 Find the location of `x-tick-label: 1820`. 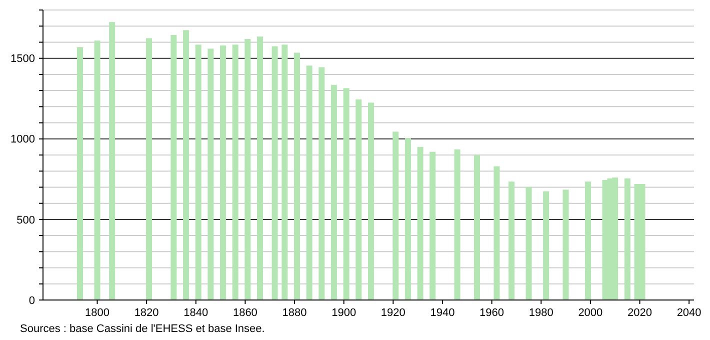

x-tick-label: 1820 is located at coordinates (146, 313).